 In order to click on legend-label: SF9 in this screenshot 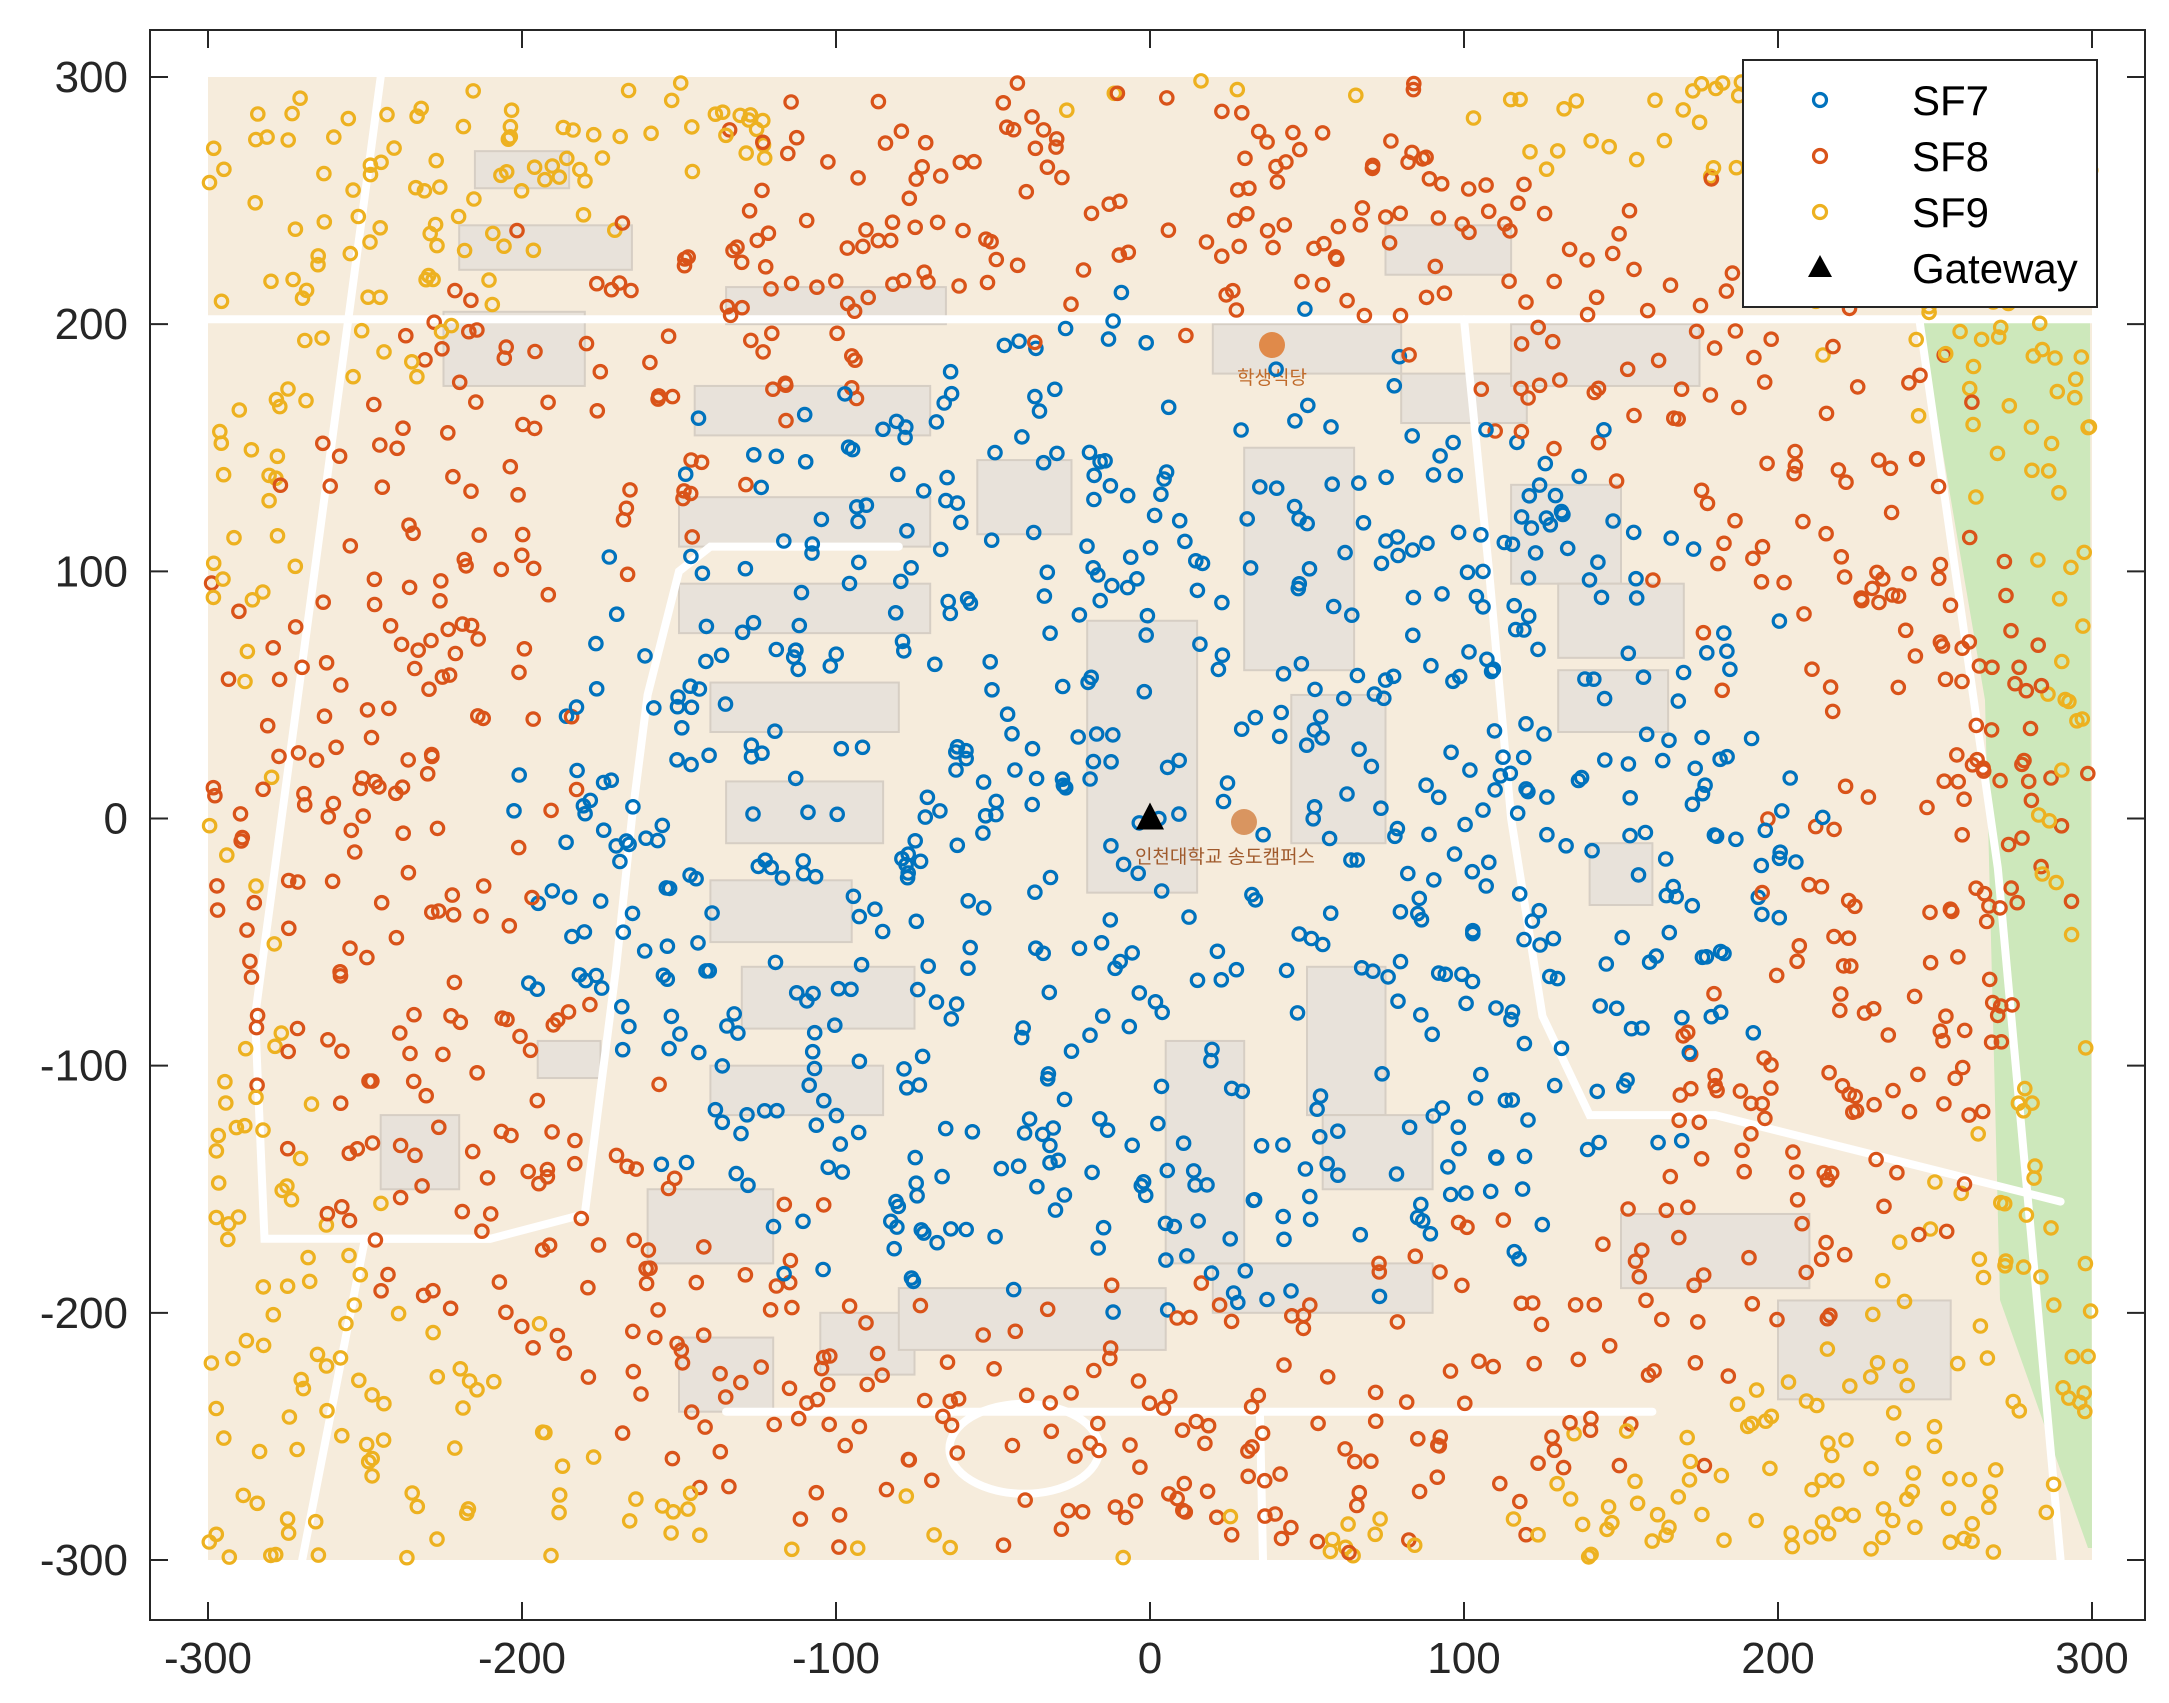, I will do `click(1950, 212)`.